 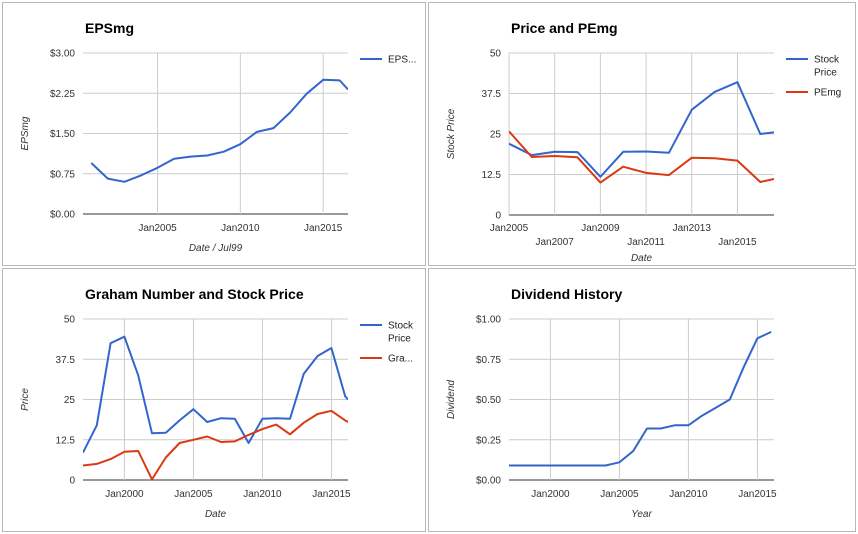 What do you see at coordinates (827, 93) in the screenshot?
I see `legend-label: PEmg` at bounding box center [827, 93].